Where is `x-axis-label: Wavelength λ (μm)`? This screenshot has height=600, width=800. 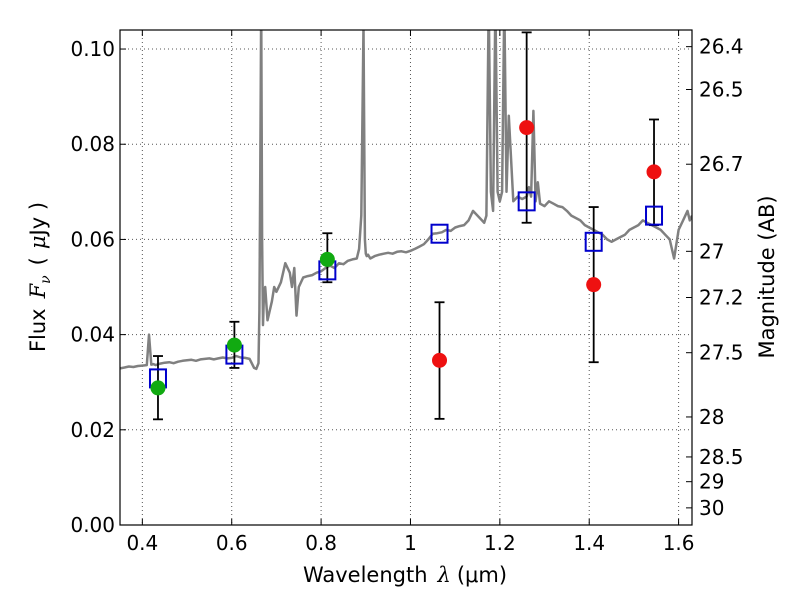
x-axis-label: Wavelength λ (μm) is located at coordinates (405, 575).